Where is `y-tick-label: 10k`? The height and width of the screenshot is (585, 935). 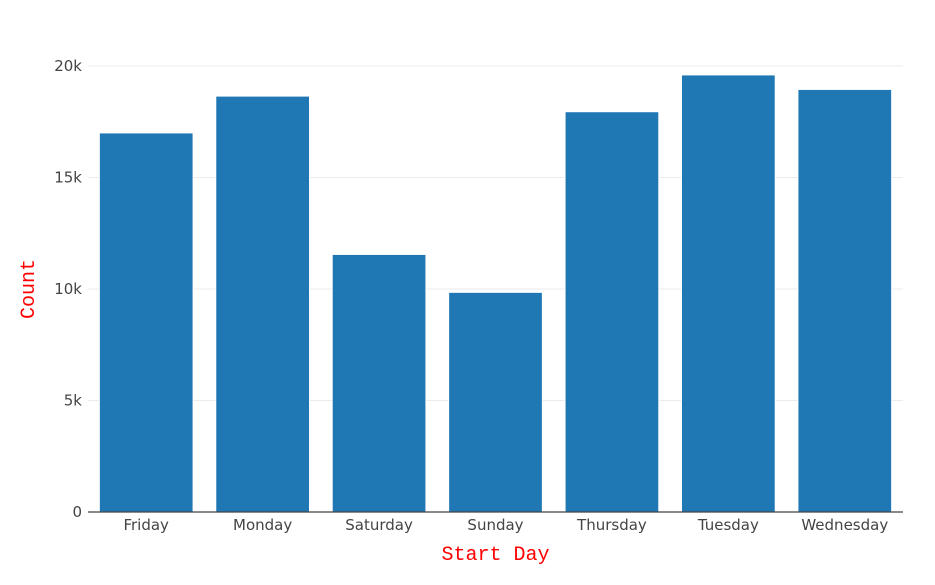 y-tick-label: 10k is located at coordinates (68, 289).